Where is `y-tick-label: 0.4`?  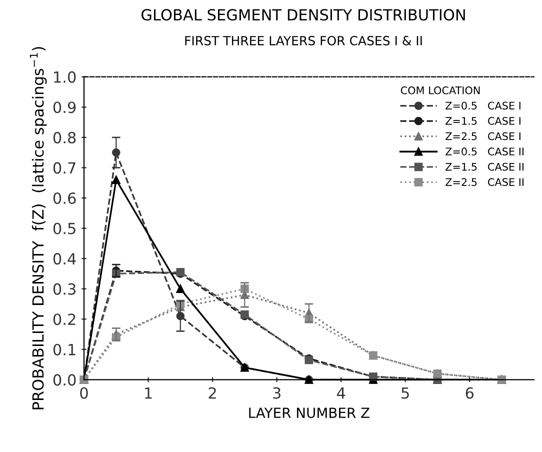 y-tick-label: 0.4 is located at coordinates (64, 259).